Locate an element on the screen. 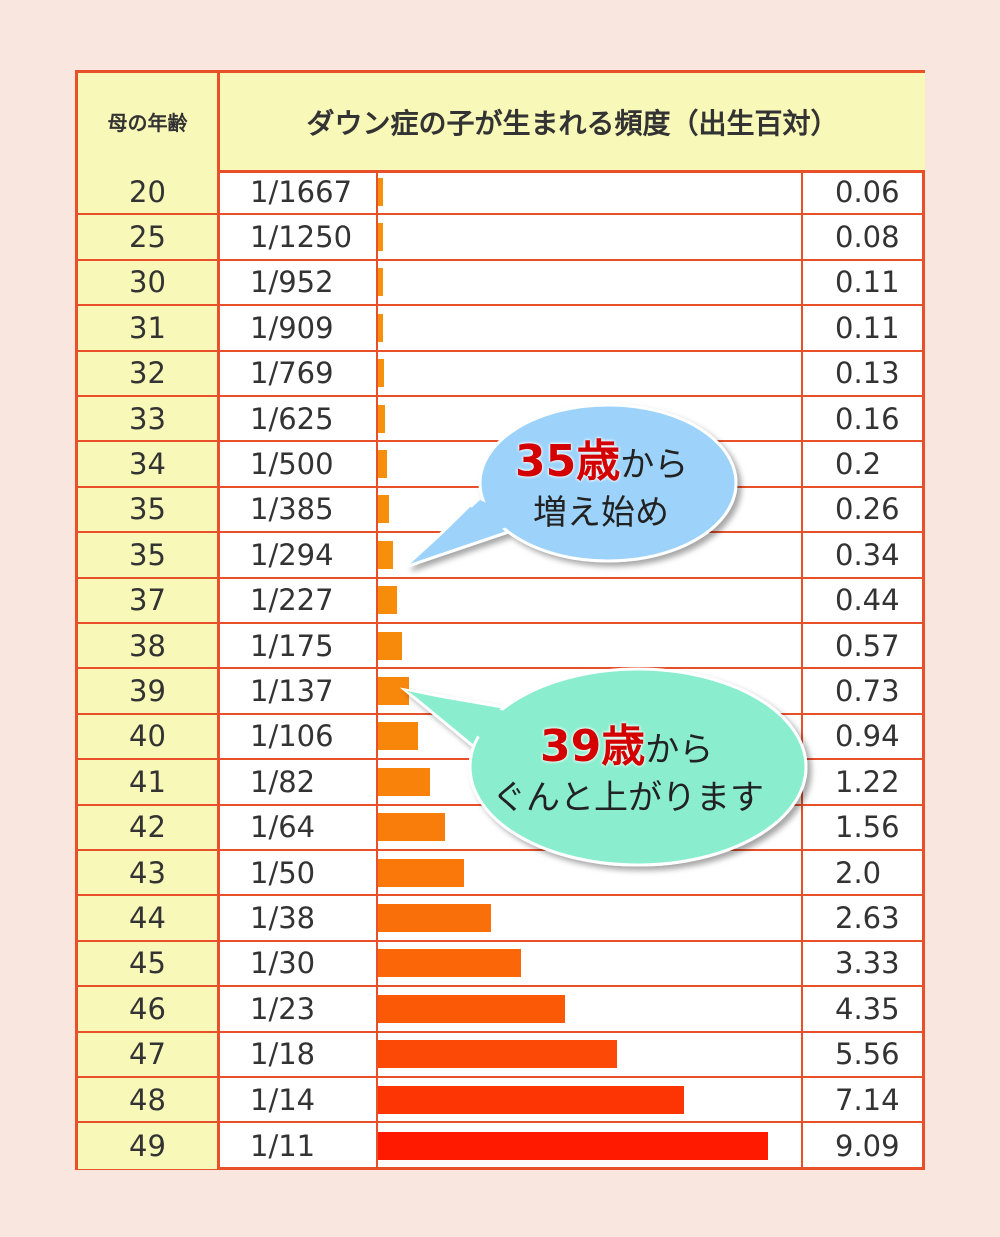 The width and height of the screenshot is (1000, 1237). callout-39-line2: ぐんと上がります is located at coordinates (628, 798).